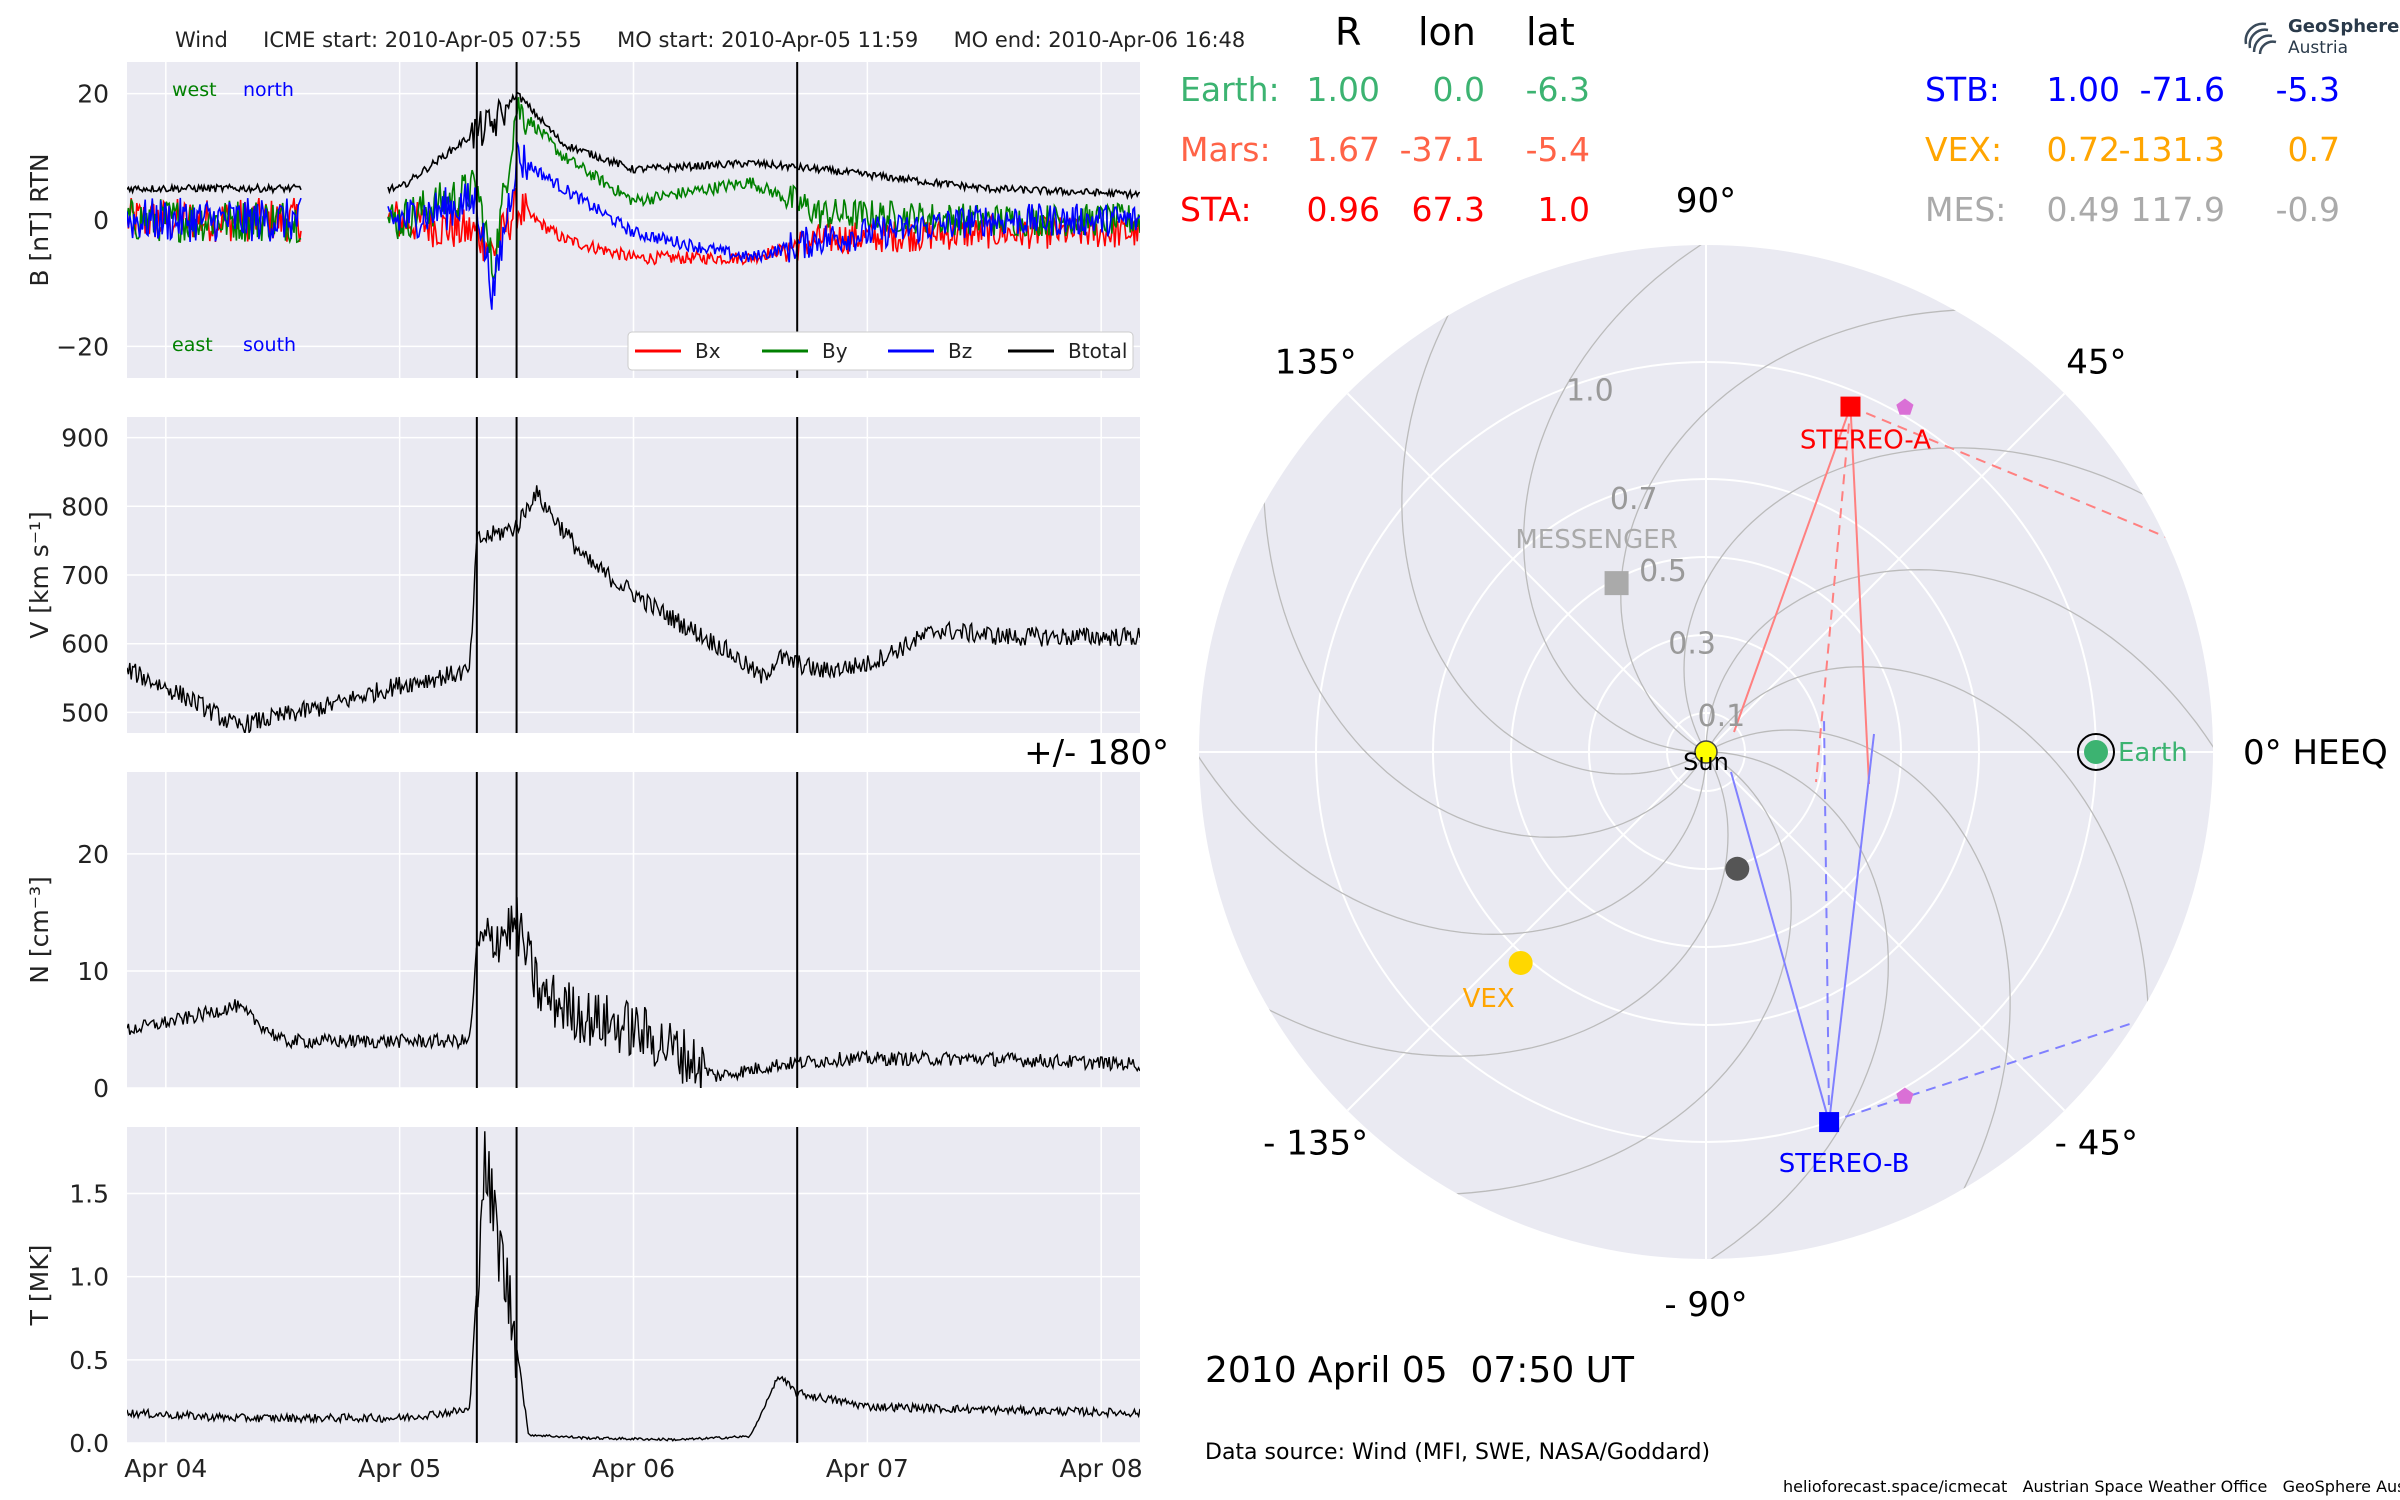 The height and width of the screenshot is (1500, 2400). I want to click on messenger-label: MESSENGER, so click(1596, 540).